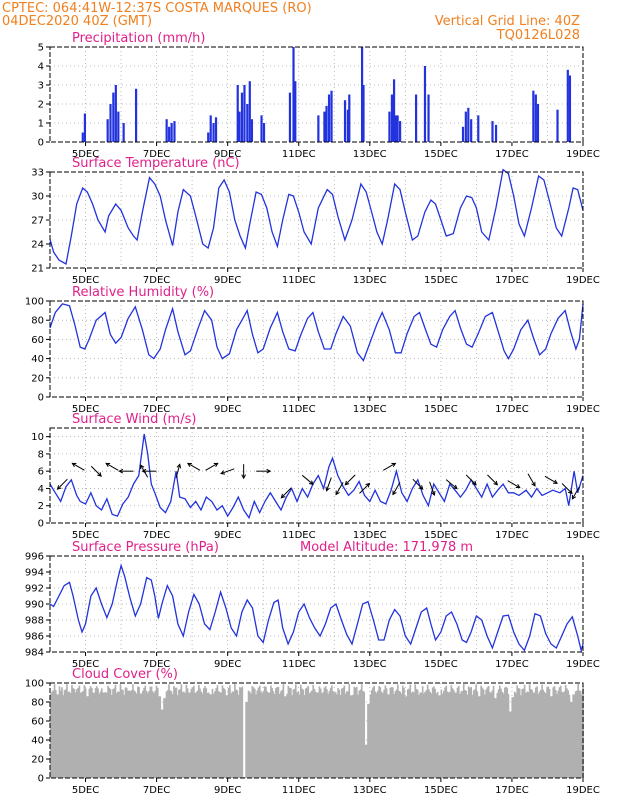  I want to click on y-tick-label: 5, so click(41, 48).